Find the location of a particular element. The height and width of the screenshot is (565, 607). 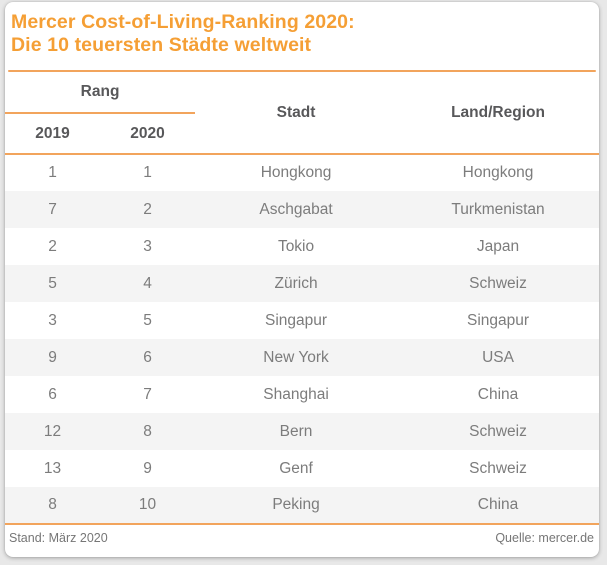

table-header: Rang Stadt Land/Region 2019 2020 is located at coordinates (302, 113).